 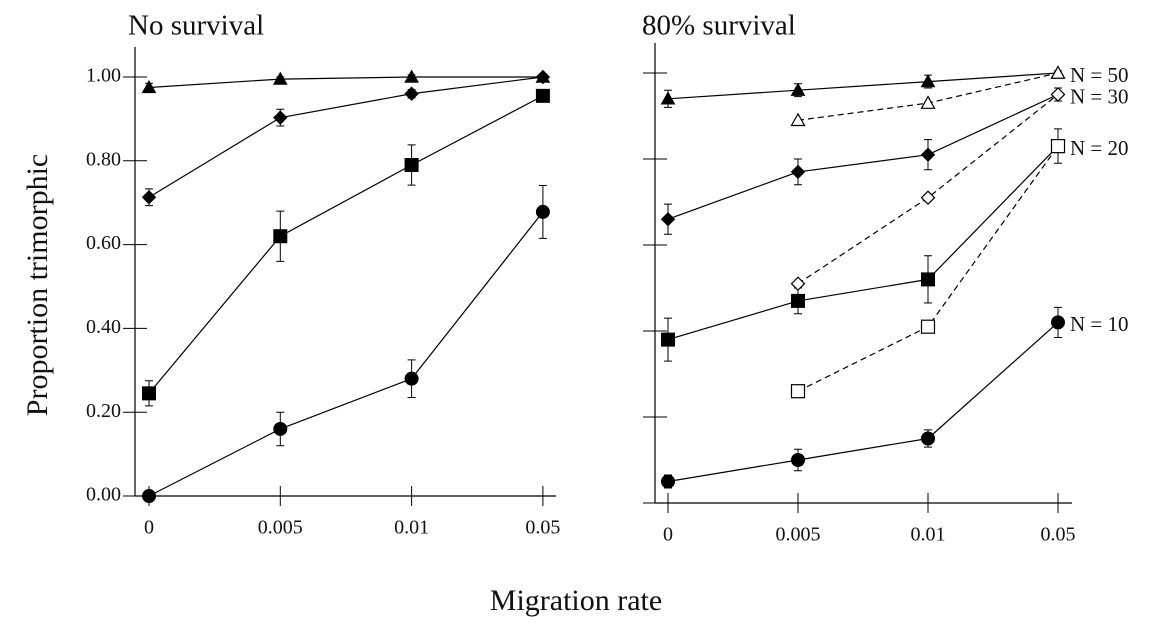 I want to click on series-label: N = 20, so click(x=1099, y=148).